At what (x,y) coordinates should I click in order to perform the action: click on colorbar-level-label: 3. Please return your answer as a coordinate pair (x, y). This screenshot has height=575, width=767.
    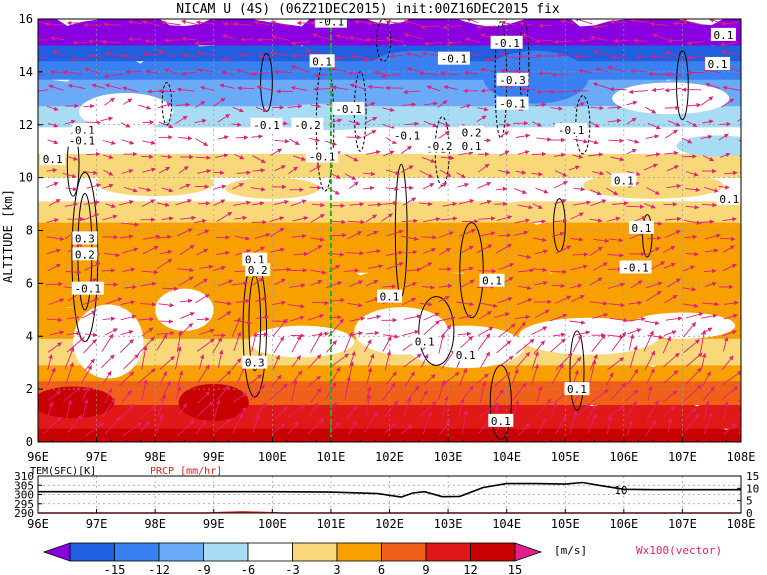
    Looking at the image, I should click on (336, 569).